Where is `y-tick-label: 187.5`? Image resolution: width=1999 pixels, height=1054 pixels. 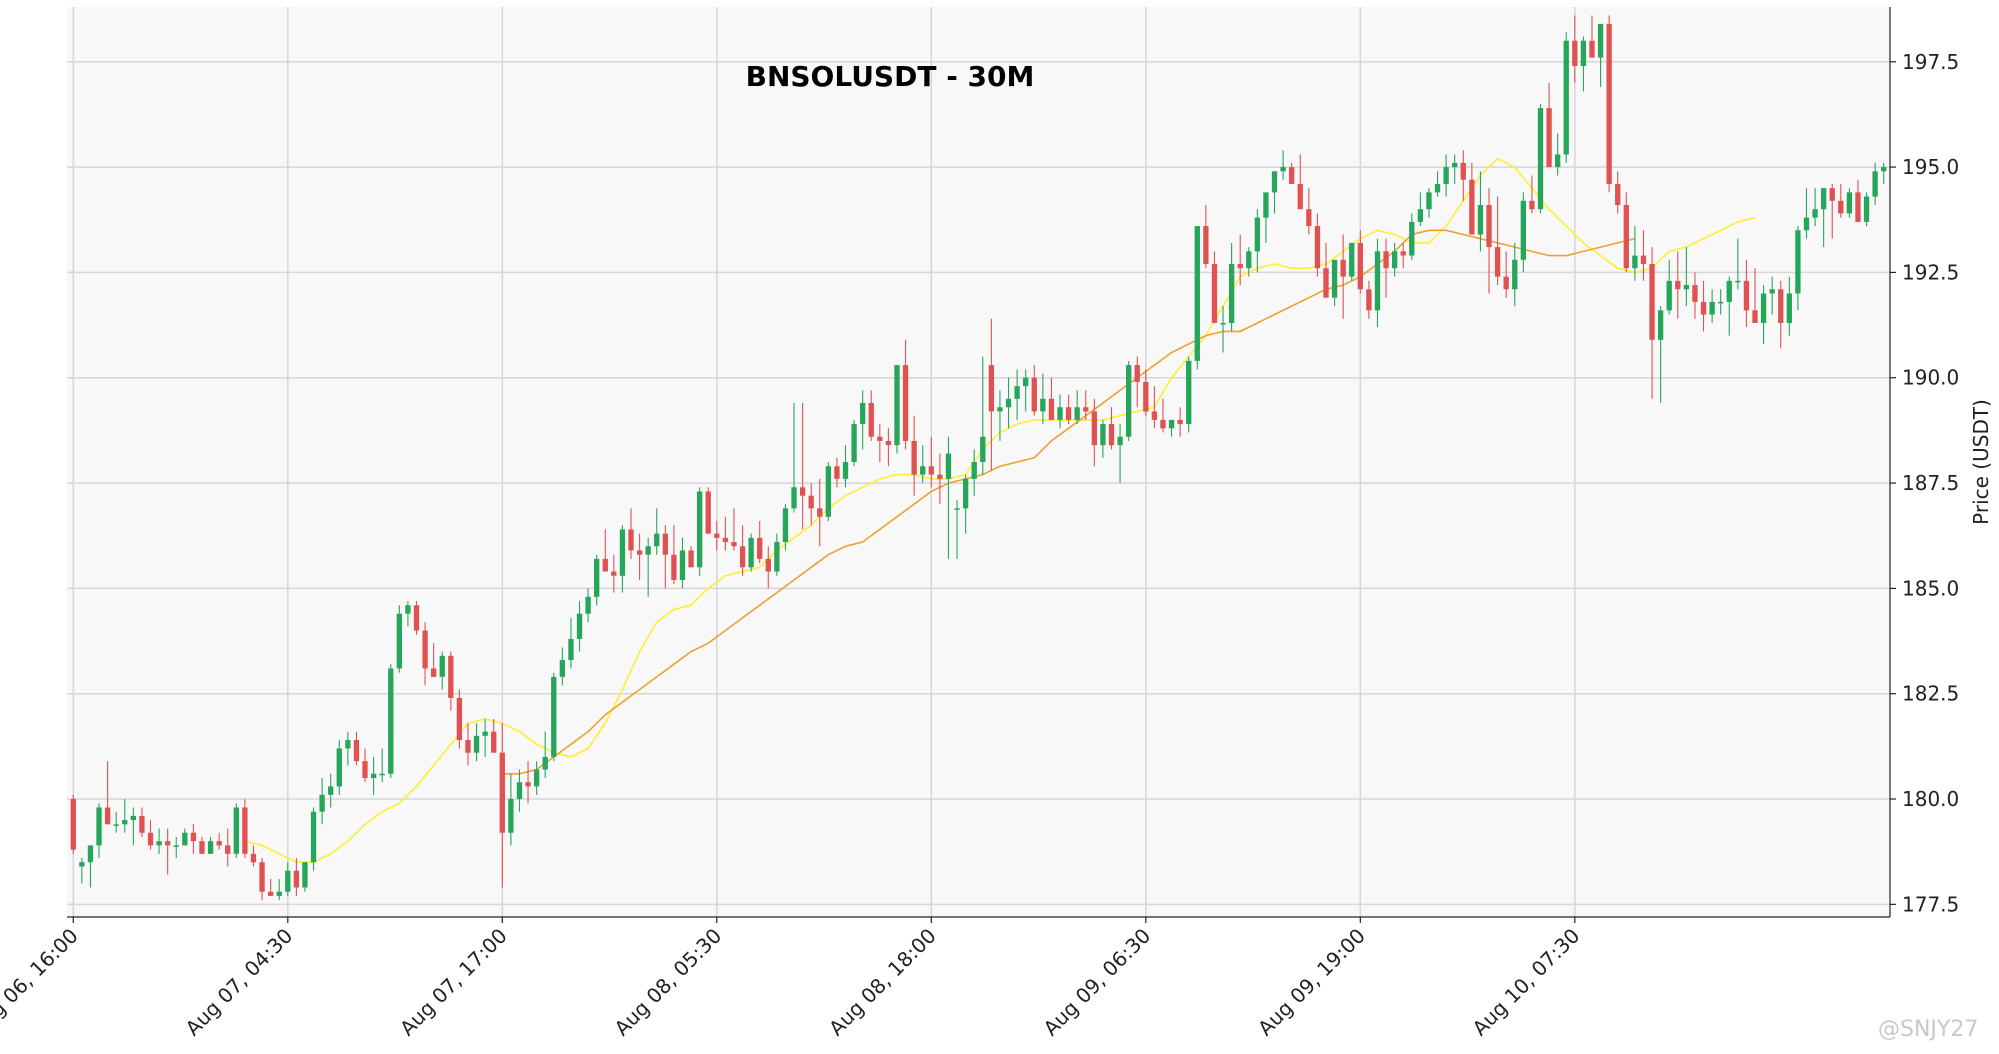 y-tick-label: 187.5 is located at coordinates (1930, 483).